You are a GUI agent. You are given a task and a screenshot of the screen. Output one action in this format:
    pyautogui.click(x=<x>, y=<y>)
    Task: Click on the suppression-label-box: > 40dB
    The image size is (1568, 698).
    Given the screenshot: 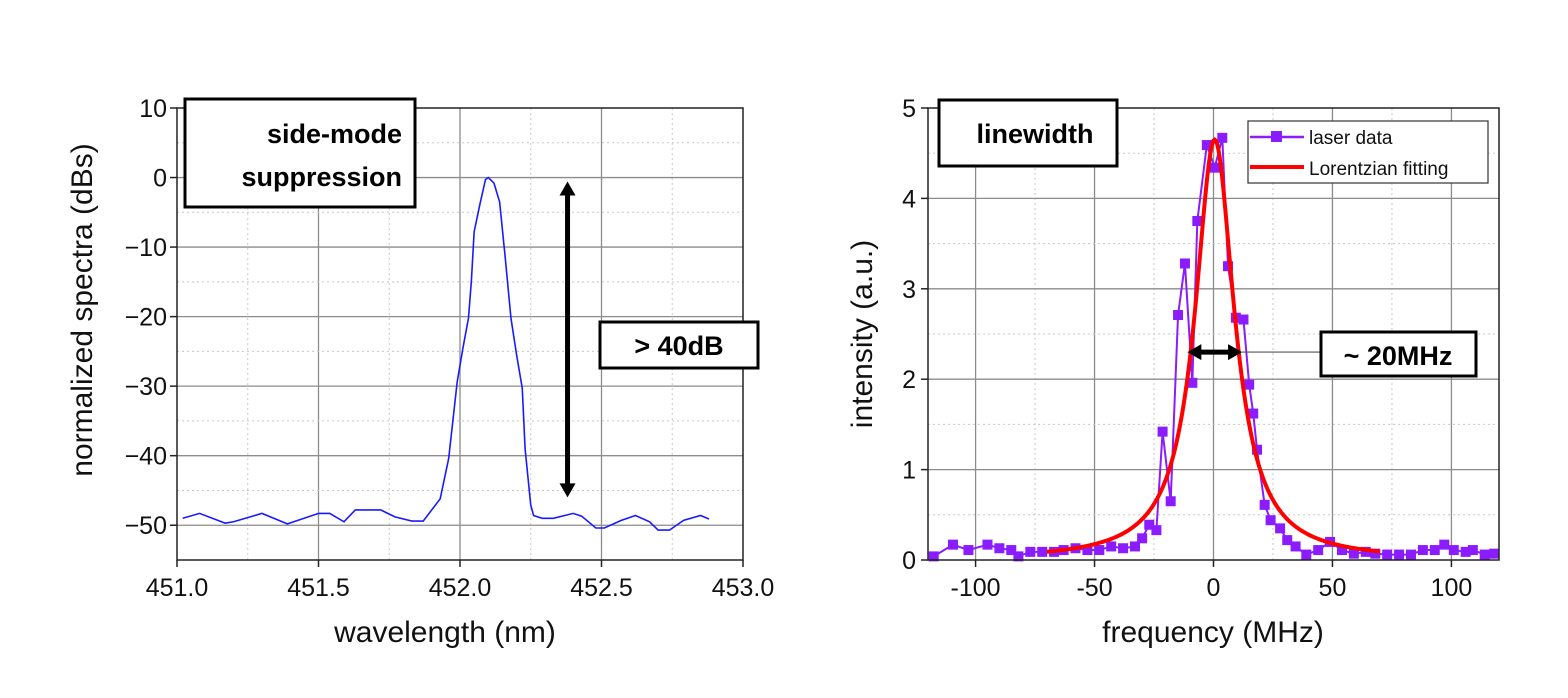 What is the action you would take?
    pyautogui.click(x=679, y=345)
    